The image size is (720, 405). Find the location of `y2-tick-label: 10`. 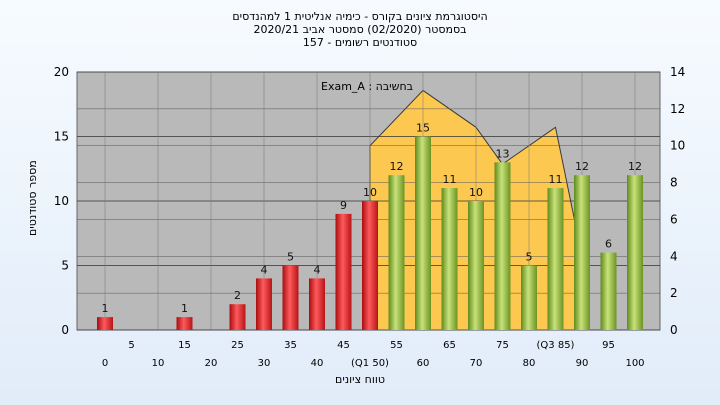

y2-tick-label: 10 is located at coordinates (677, 146).